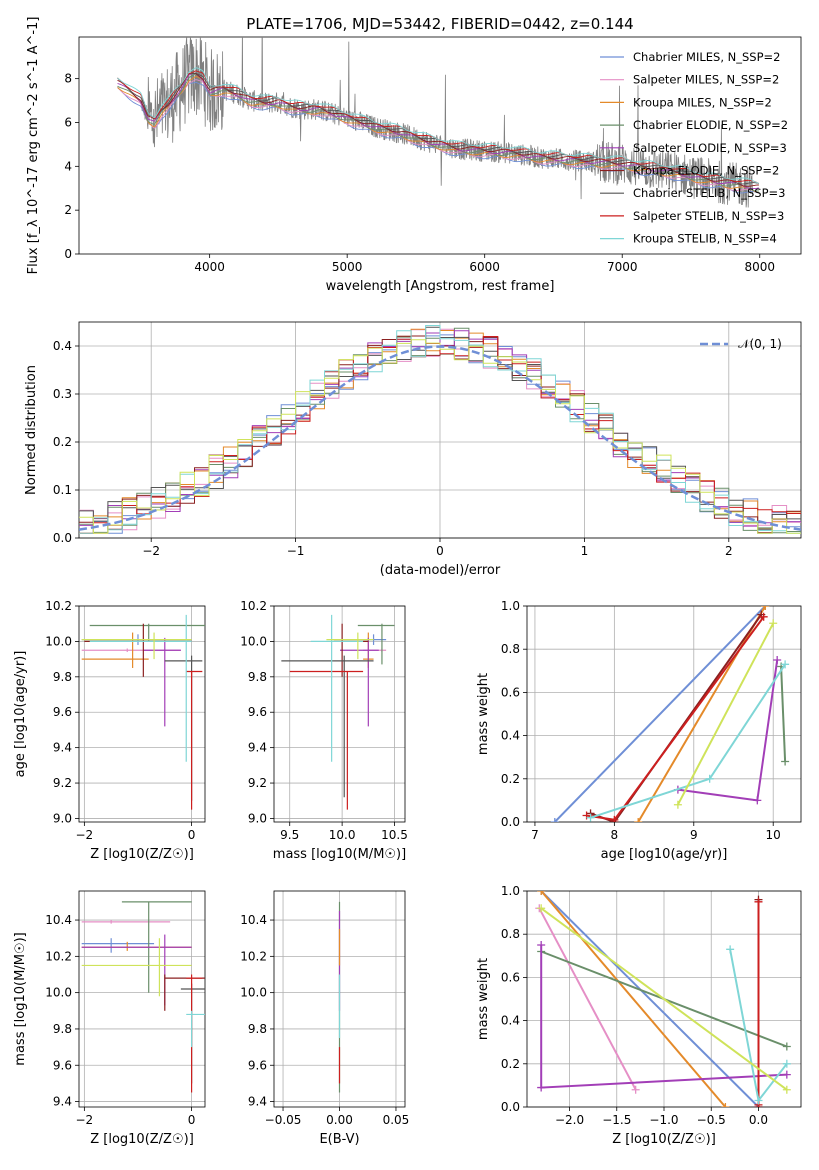 Image resolution: width=819 pixels, height=1170 pixels. Describe the element at coordinates (257, 748) in the screenshot. I see `y-tick-label: 9.4` at that location.